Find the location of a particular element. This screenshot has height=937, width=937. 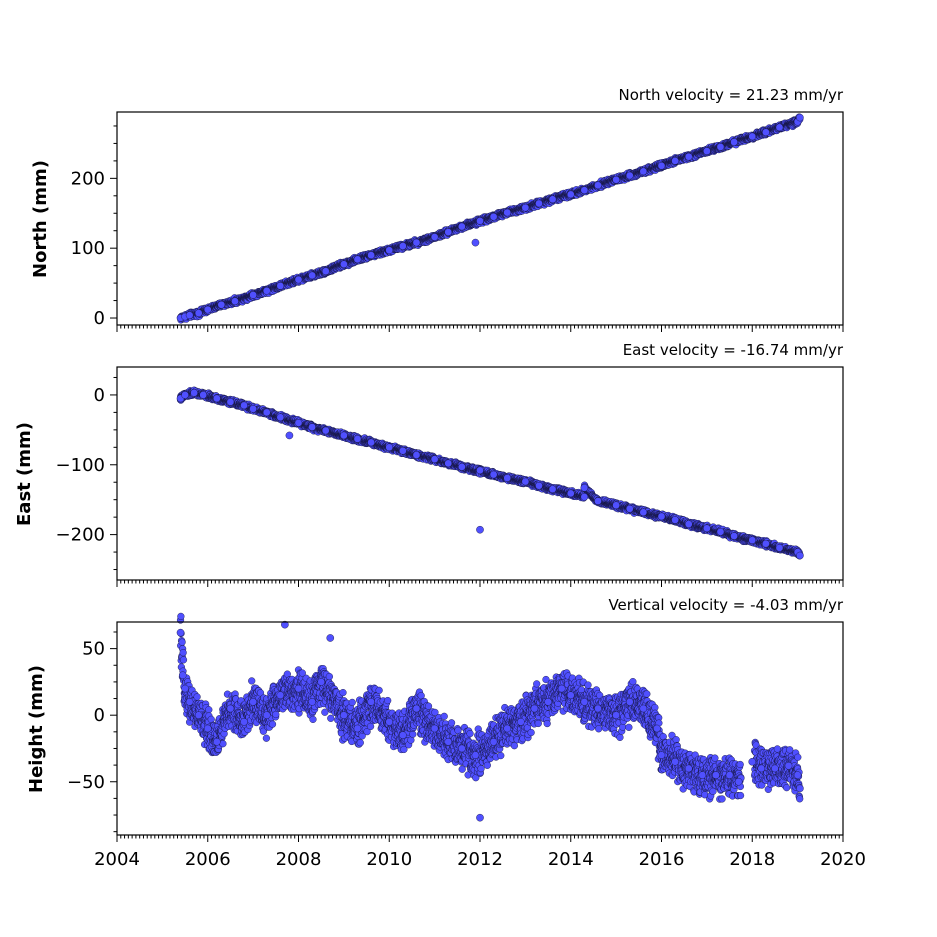

y-tick-label: 100 is located at coordinates (88, 248).